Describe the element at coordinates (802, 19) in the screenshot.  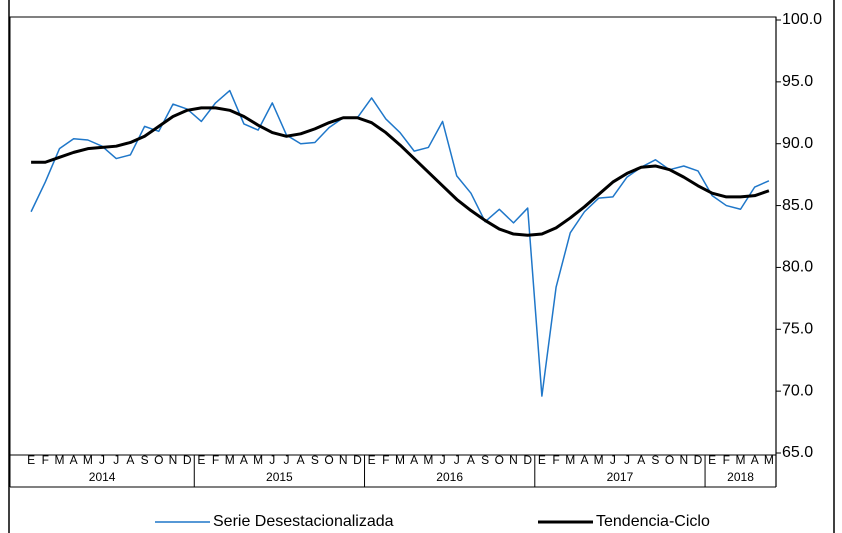
I see `y-tick-label: 100.0` at that location.